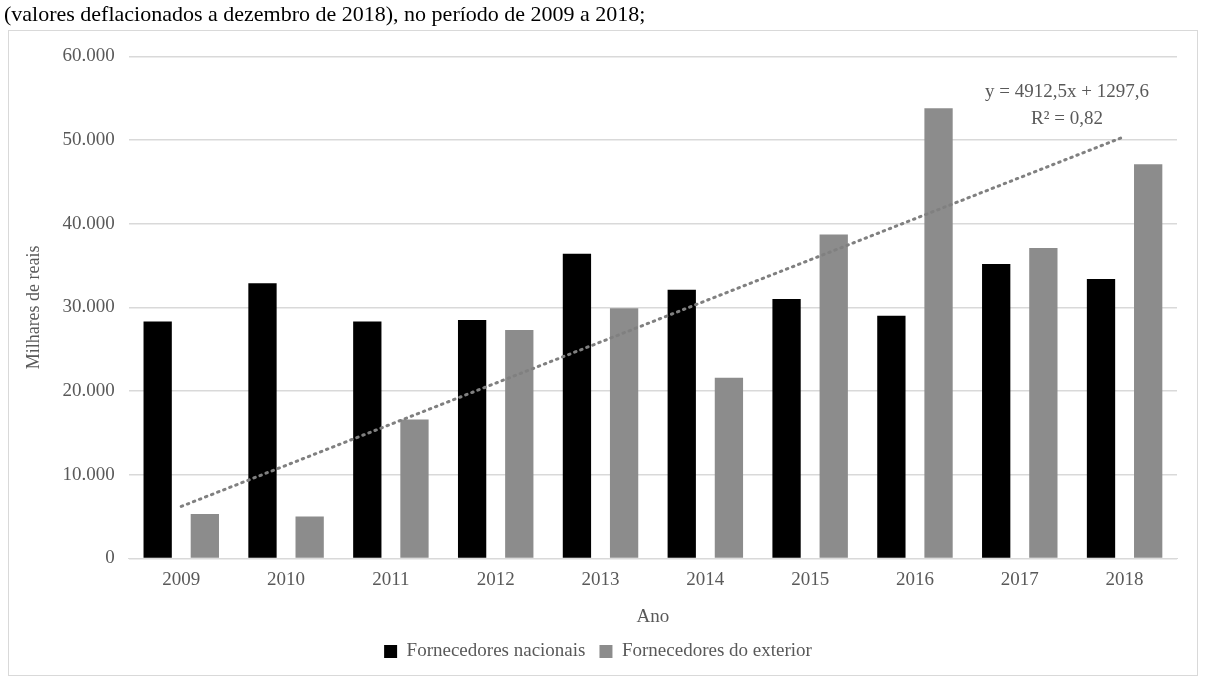 This screenshot has width=1206, height=678. I want to click on x-tick-label: 2011, so click(391, 578).